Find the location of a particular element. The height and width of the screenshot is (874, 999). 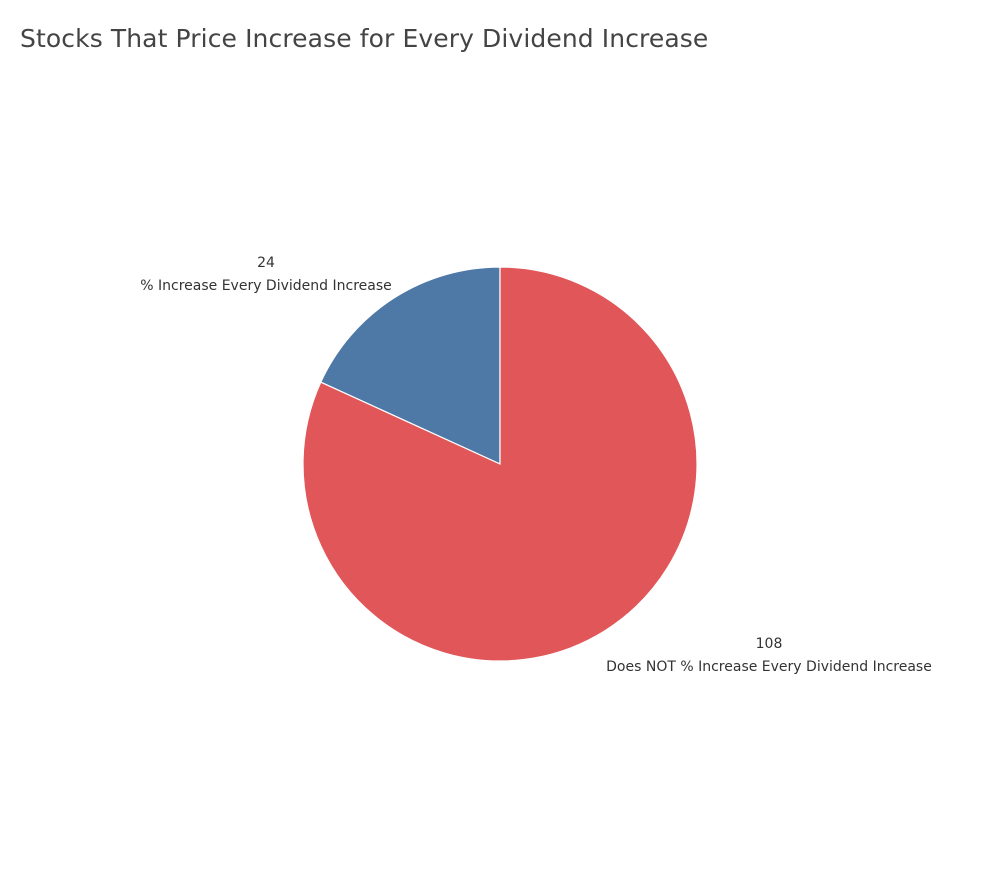

pie-label-does-not-increase-value: 108 is located at coordinates (769, 644).